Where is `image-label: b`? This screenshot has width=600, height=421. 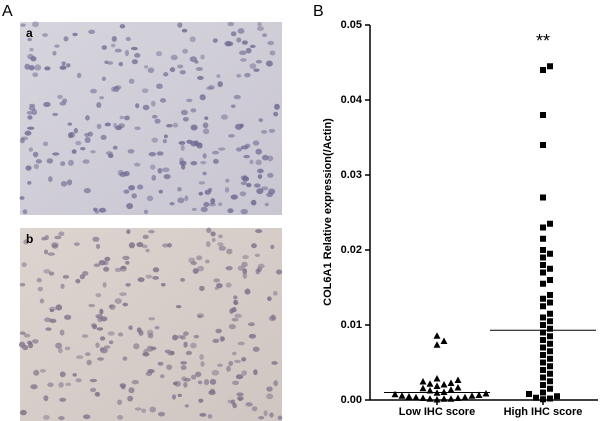
image-label: b is located at coordinates (29, 239).